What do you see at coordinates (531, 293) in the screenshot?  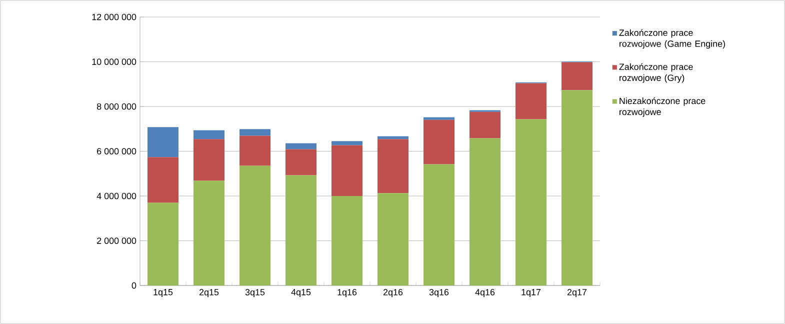 I see `x-tick-label: 1q17` at bounding box center [531, 293].